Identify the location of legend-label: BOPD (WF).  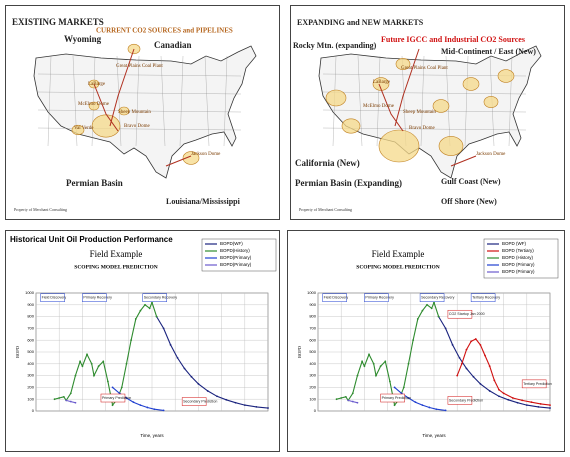
(514, 243).